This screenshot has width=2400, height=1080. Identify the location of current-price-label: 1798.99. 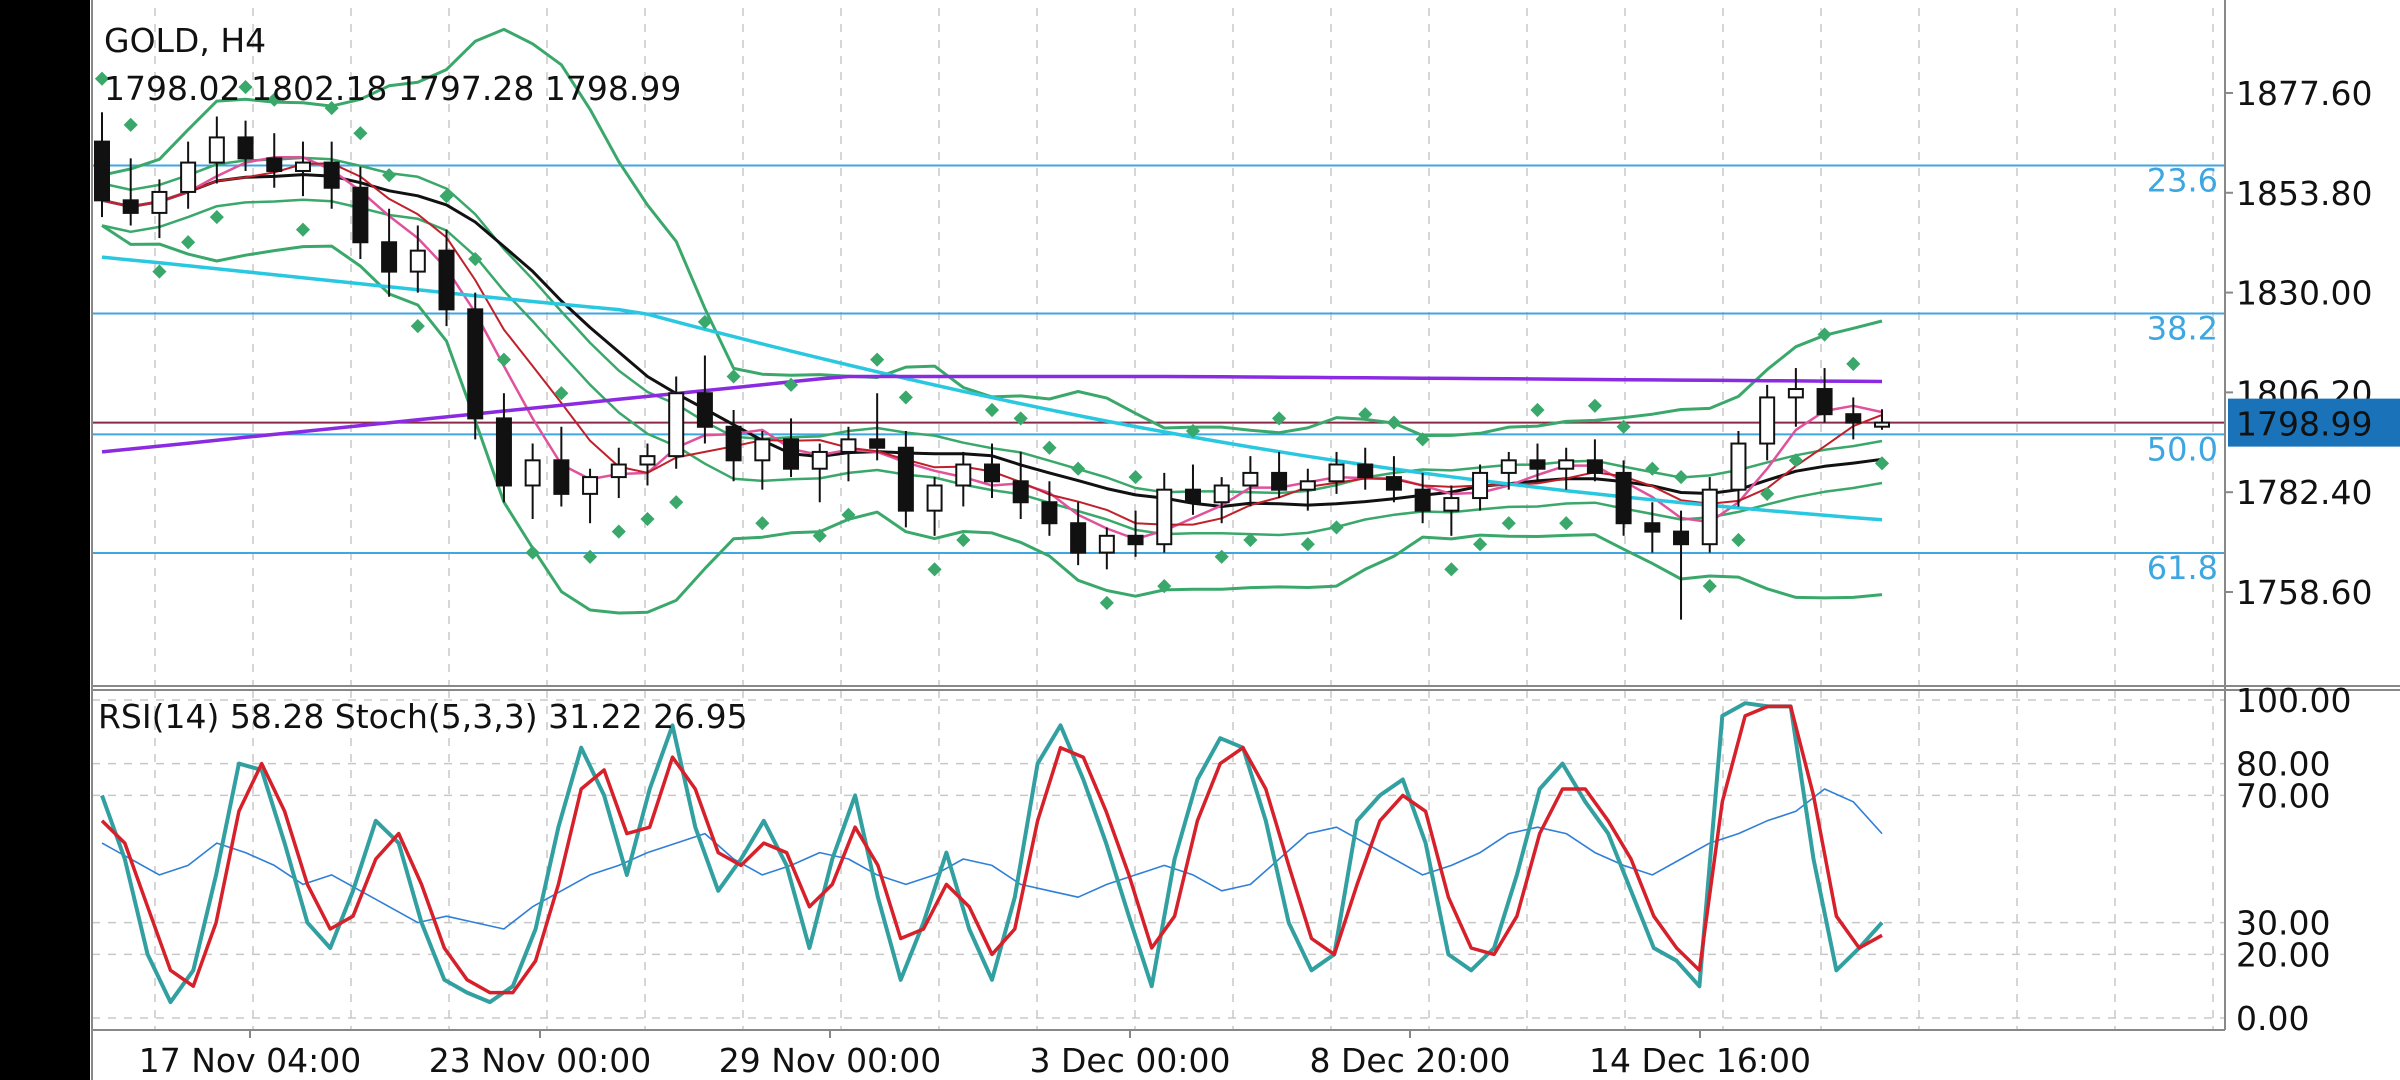
(2304, 424).